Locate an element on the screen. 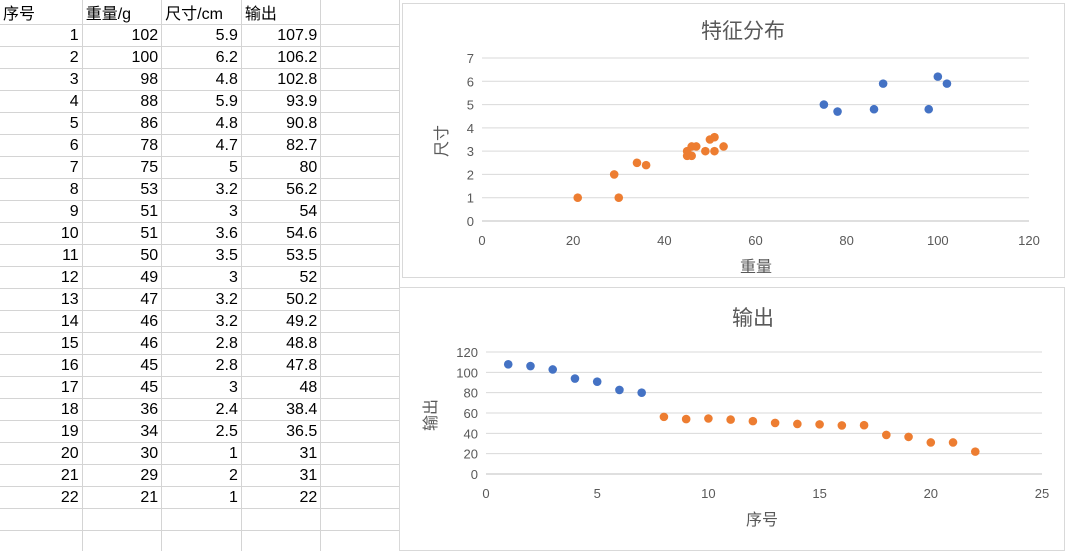 The height and width of the screenshot is (555, 1065). table-cell: 48.8 is located at coordinates (281, 343).